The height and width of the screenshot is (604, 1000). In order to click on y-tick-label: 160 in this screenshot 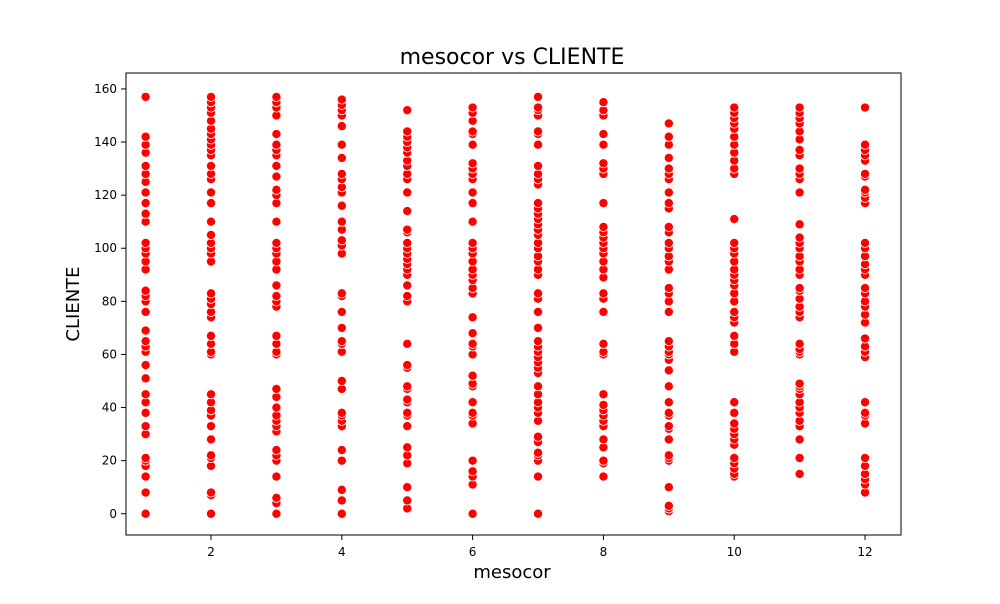, I will do `click(105, 89)`.